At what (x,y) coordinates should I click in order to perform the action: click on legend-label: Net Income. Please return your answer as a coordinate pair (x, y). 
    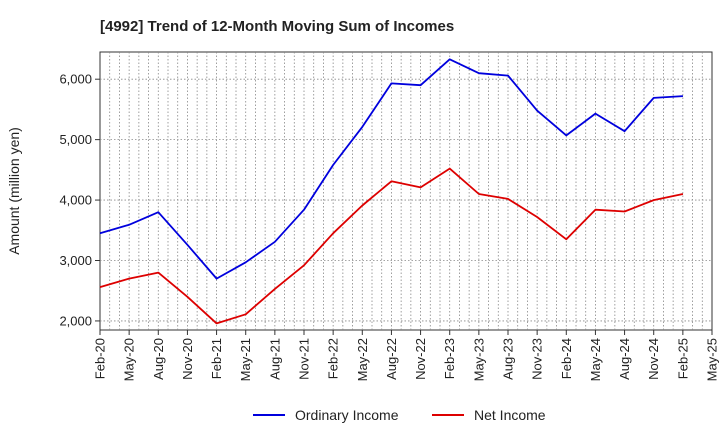
    Looking at the image, I should click on (510, 415).